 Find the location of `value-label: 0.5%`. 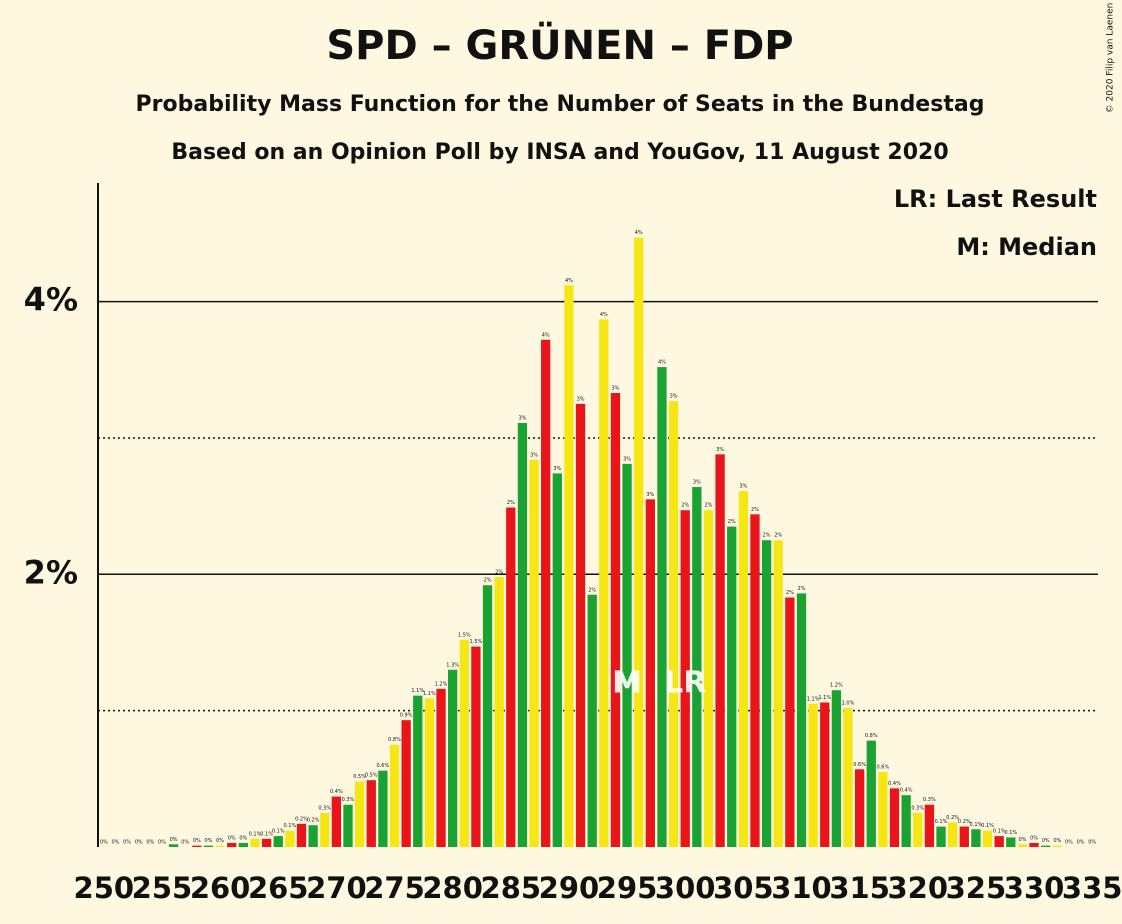

value-label: 0.5% is located at coordinates (359, 777).